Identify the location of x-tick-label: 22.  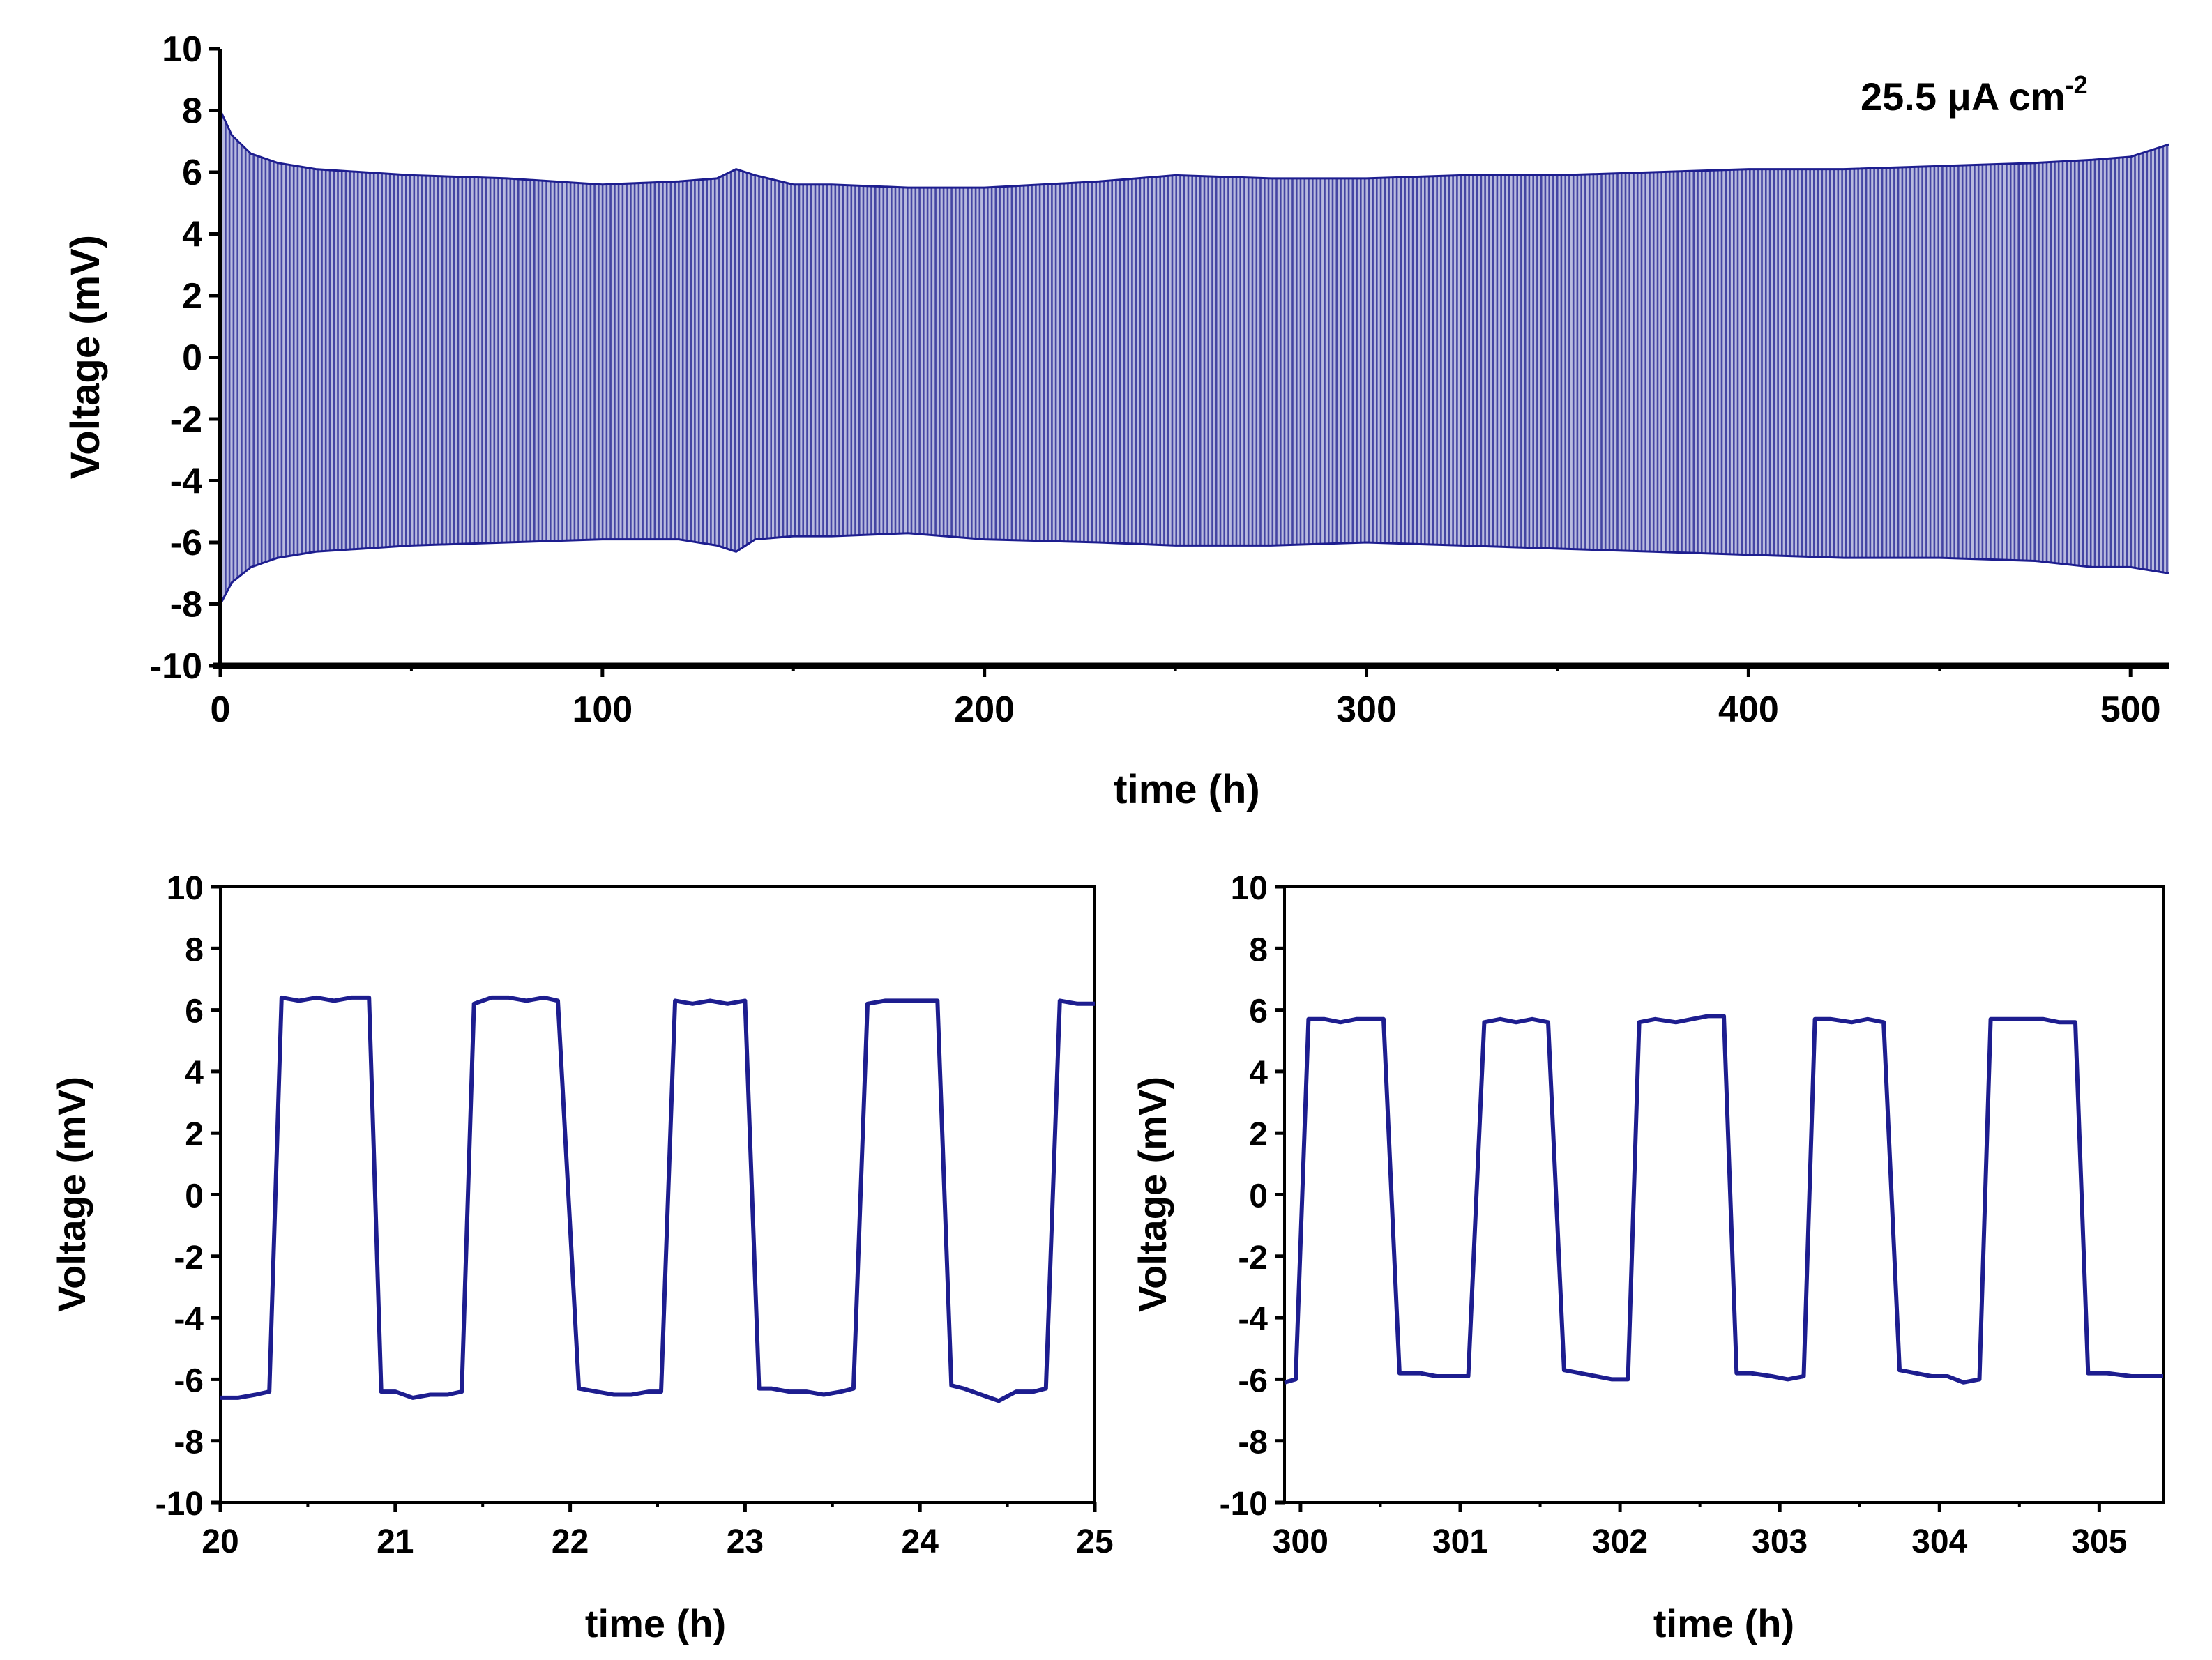
(570, 1541).